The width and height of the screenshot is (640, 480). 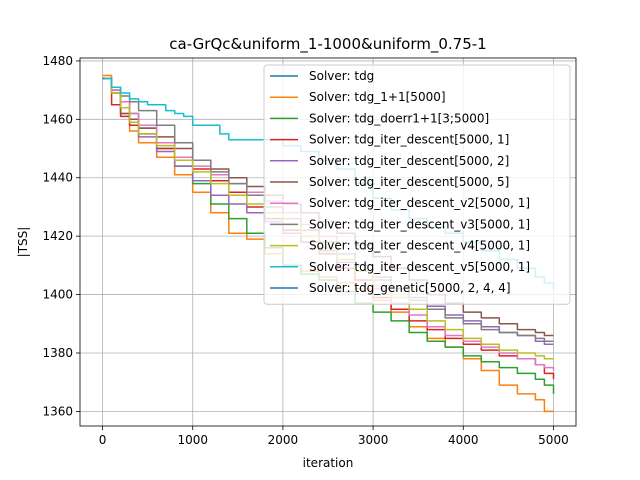 What do you see at coordinates (410, 288) in the screenshot?
I see `legend-label: Solver: tdg_genetic[5000, 2, 4, 4]` at bounding box center [410, 288].